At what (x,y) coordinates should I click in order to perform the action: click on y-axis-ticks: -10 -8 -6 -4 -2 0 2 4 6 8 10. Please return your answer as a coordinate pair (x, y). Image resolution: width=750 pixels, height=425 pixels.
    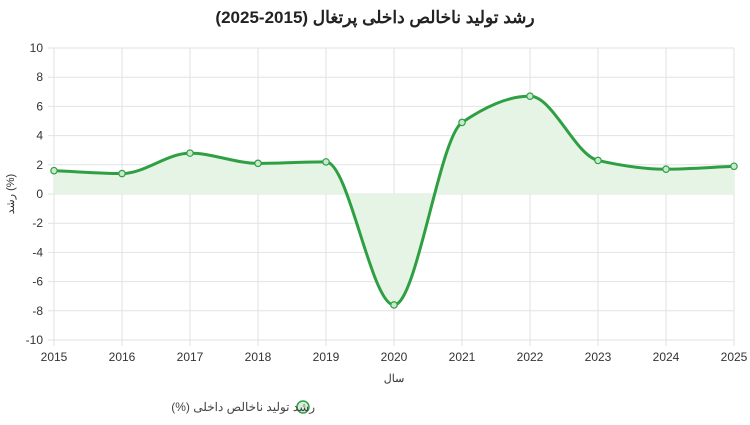
    Looking at the image, I should click on (35, 194).